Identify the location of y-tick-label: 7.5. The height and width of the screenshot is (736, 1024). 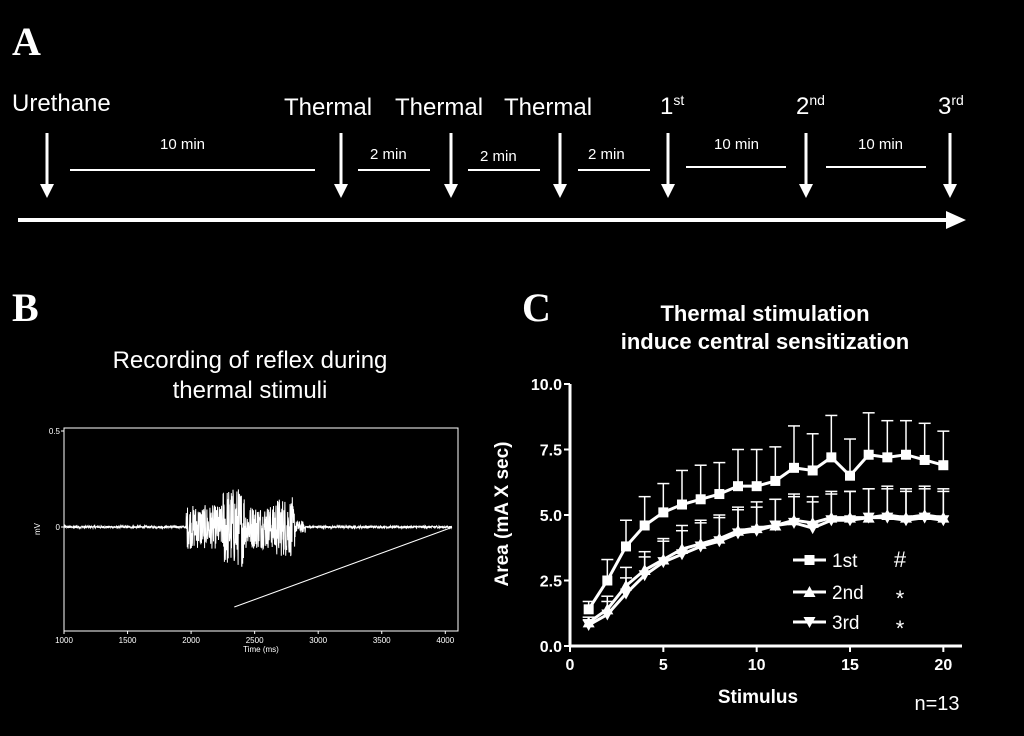
(551, 451).